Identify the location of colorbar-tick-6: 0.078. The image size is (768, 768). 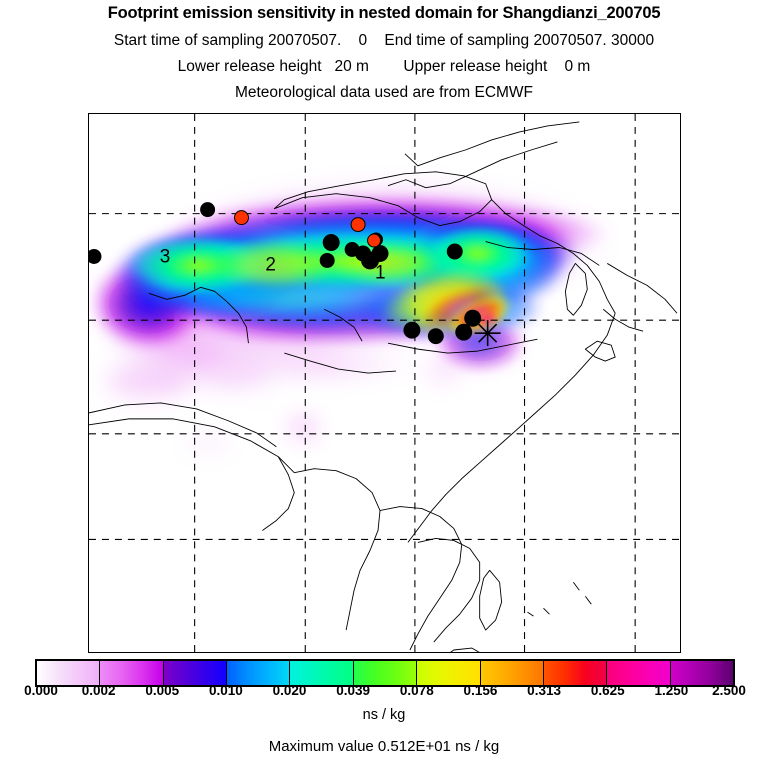
(416, 690).